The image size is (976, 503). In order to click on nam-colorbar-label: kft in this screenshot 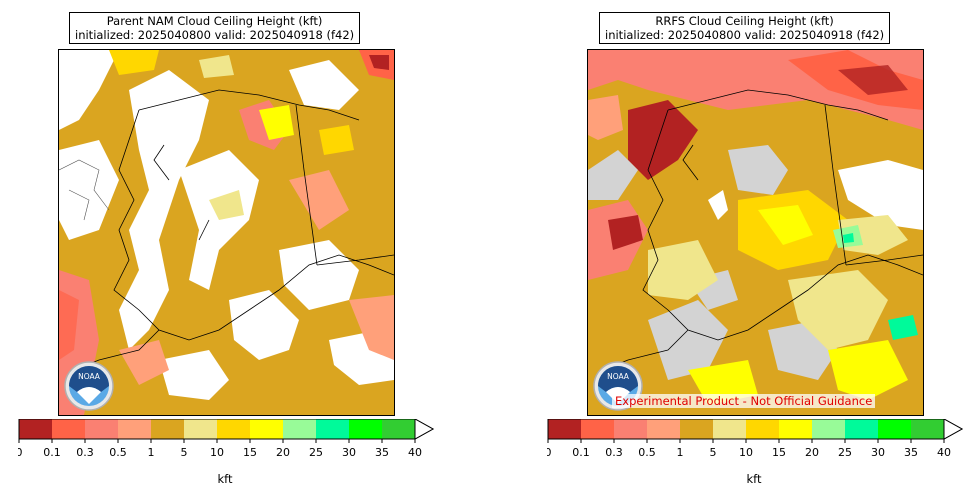, I will do `click(225, 478)`.